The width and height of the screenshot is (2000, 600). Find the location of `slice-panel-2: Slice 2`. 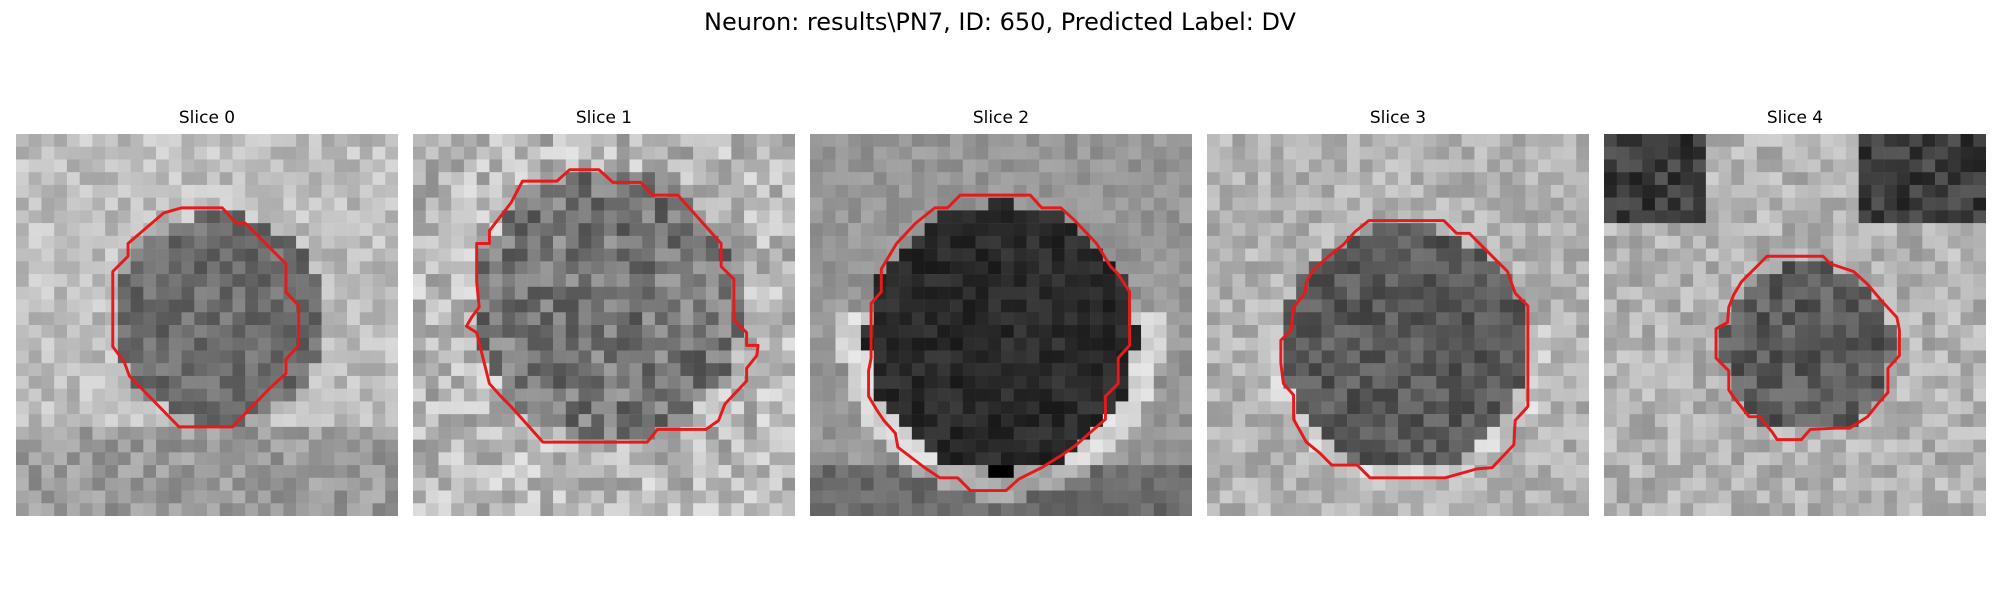

slice-panel-2: Slice 2 is located at coordinates (1001, 314).